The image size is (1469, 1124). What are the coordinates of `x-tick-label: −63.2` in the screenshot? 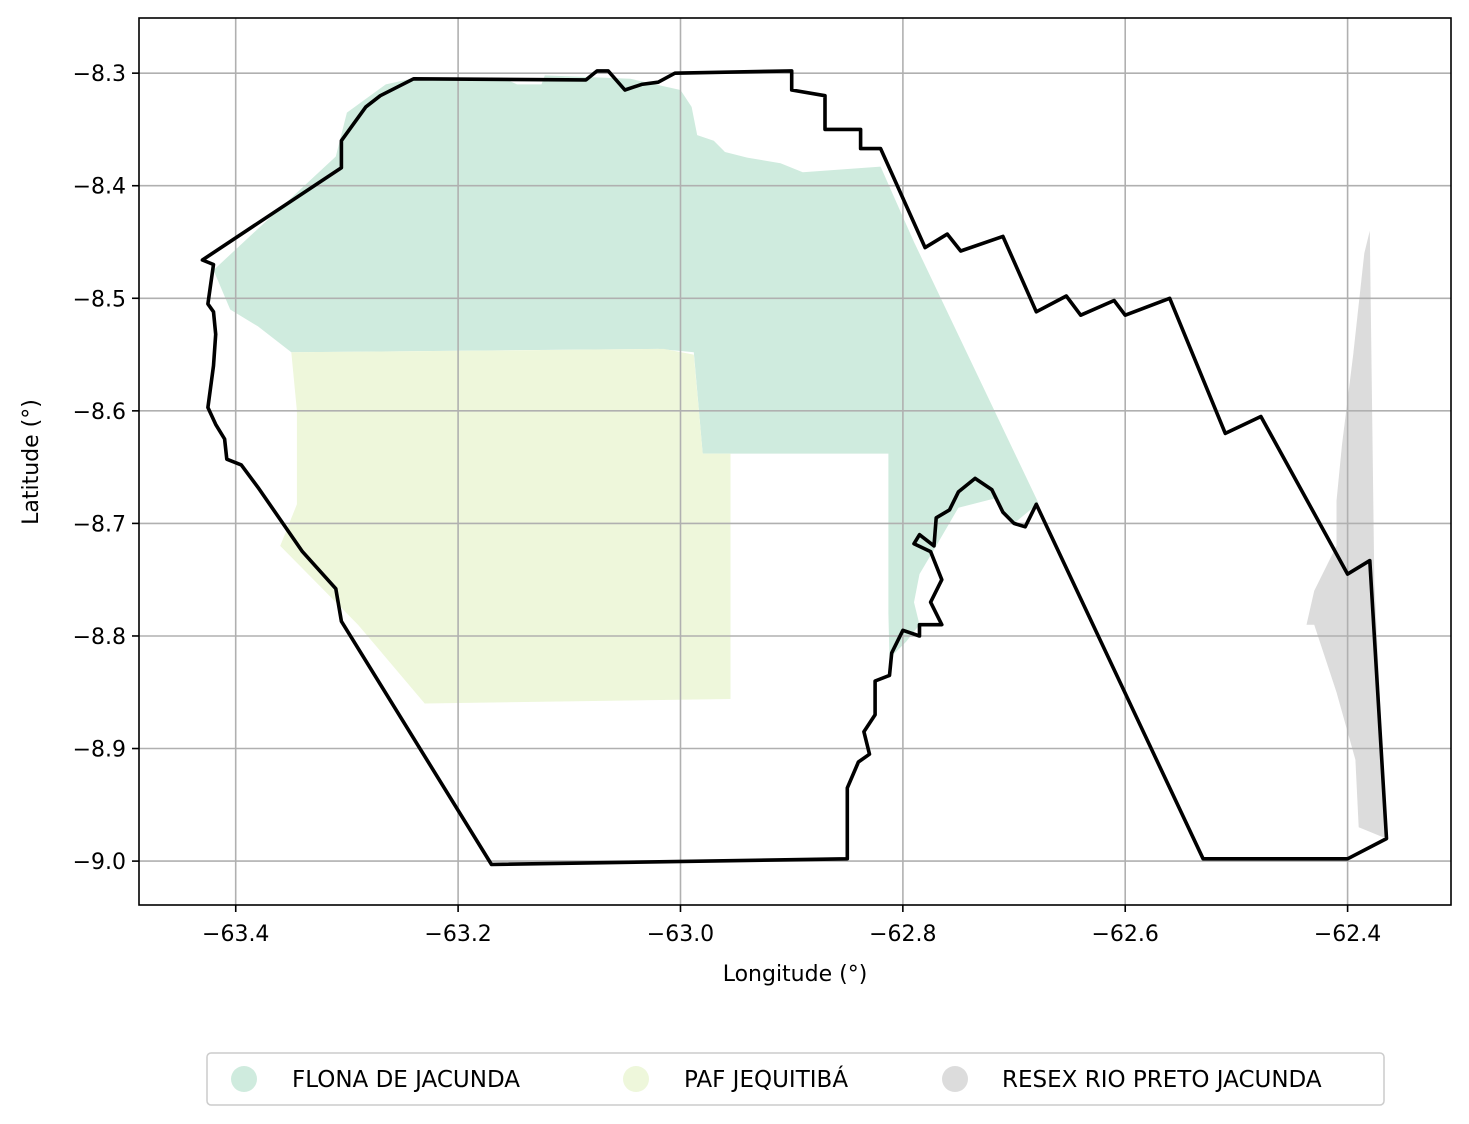 It's located at (457, 934).